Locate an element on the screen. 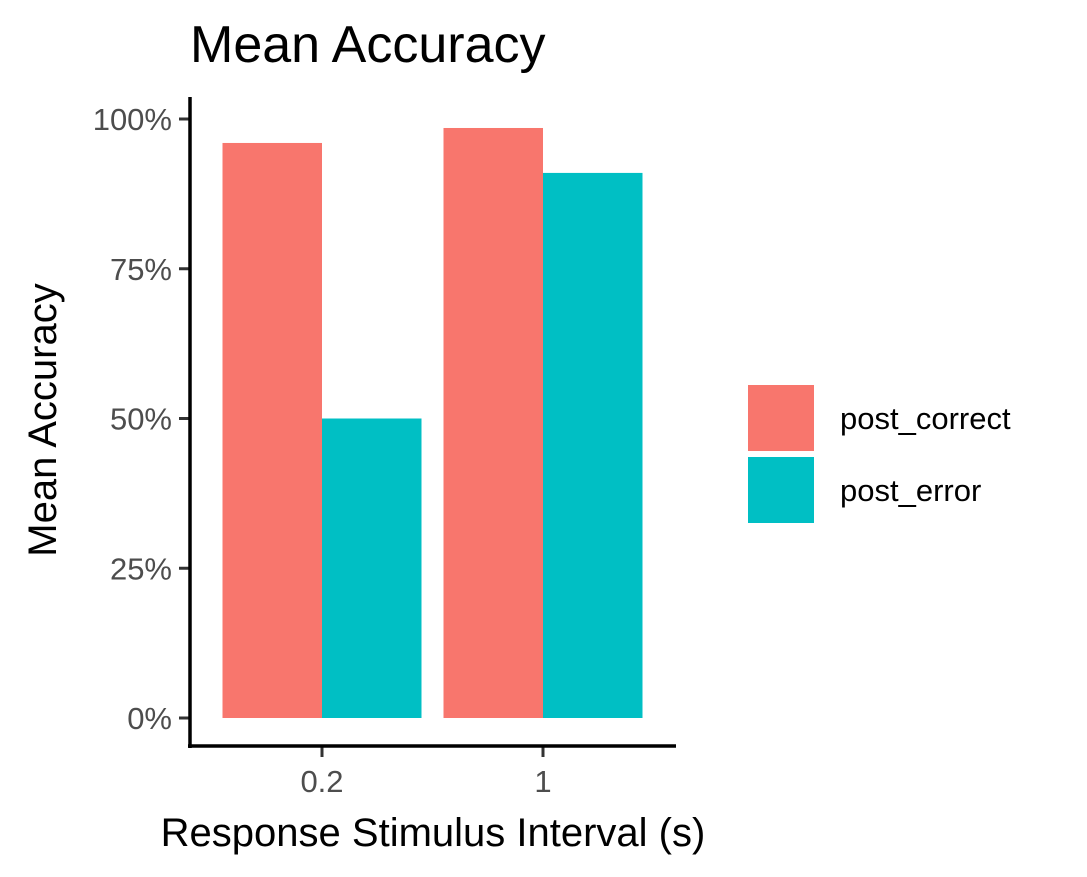 The image size is (1087, 877). y-axis-ticks: 0% 25% 50% 75% 100% is located at coordinates (141, 419).